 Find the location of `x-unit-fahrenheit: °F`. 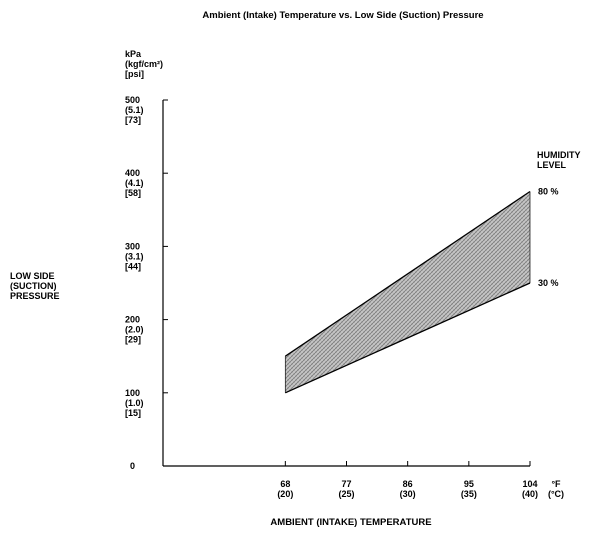

x-unit-fahrenheit: °F is located at coordinates (556, 484).